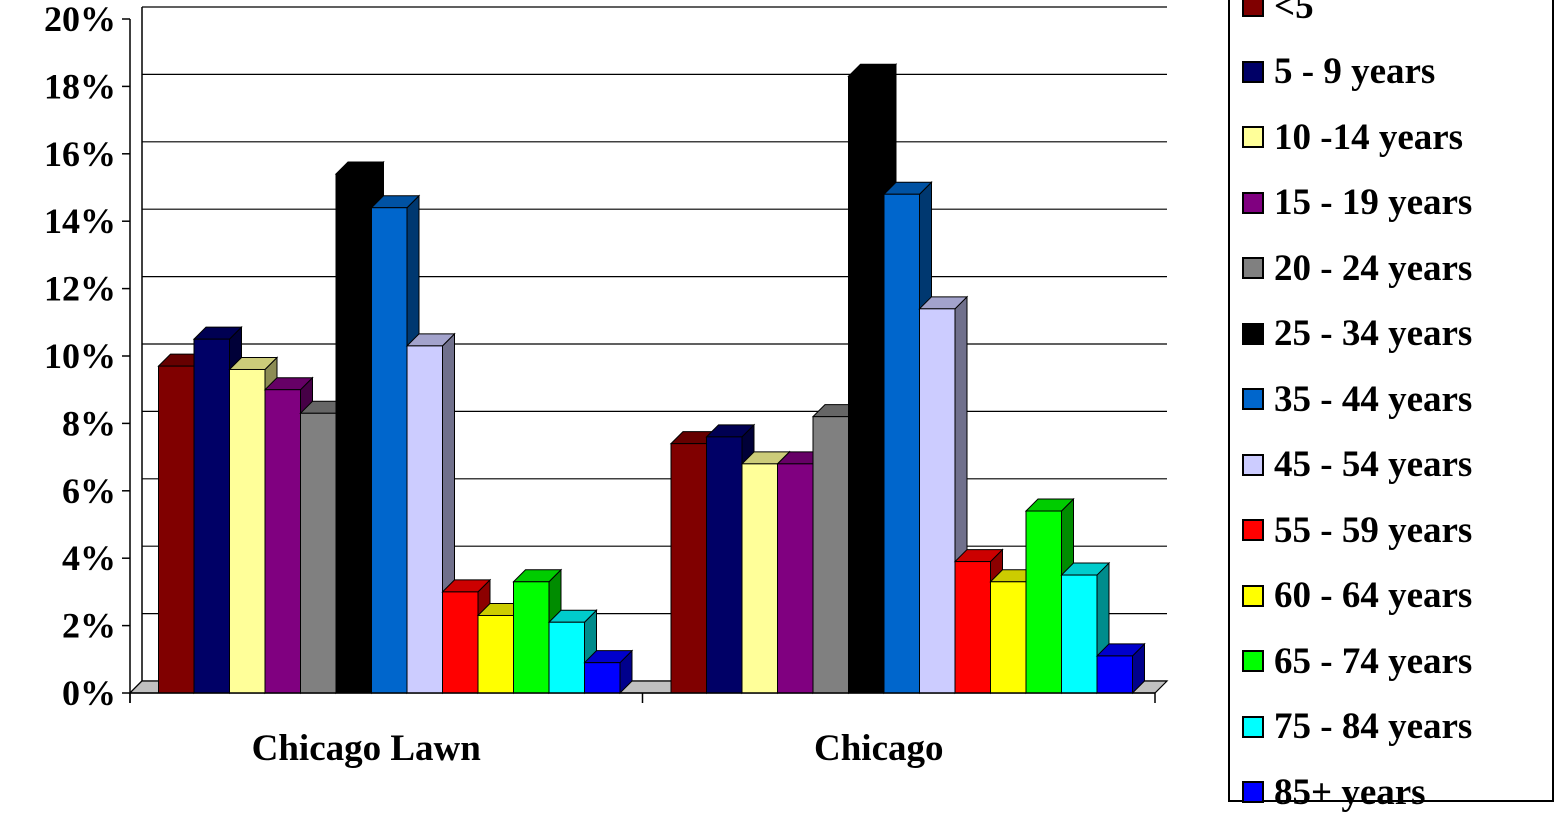 Image resolution: width=1556 pixels, height=814 pixels. Describe the element at coordinates (80, 289) in the screenshot. I see `y-tick-label: 12%` at that location.